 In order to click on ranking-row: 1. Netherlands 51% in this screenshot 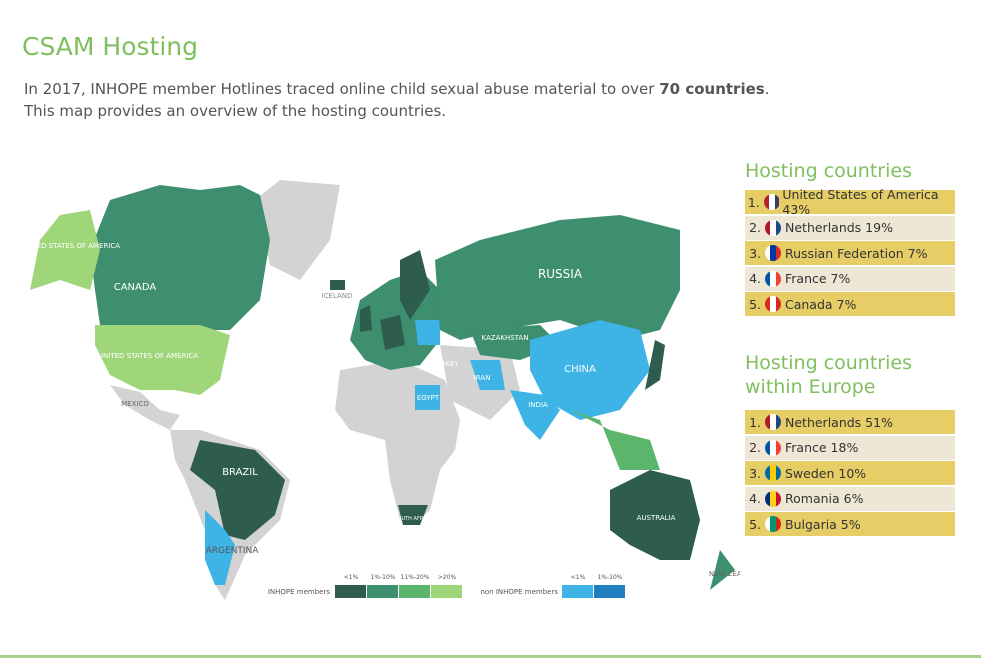, I will do `click(850, 422)`.